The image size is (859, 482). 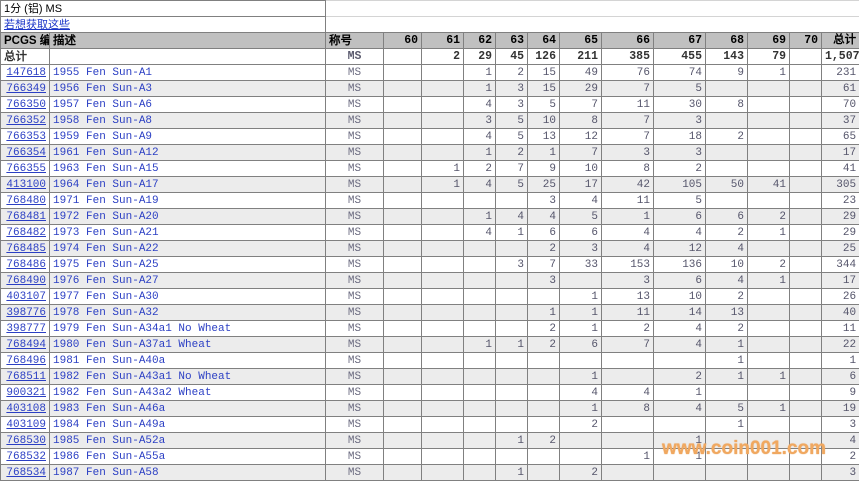 What do you see at coordinates (25, 136) in the screenshot?
I see `cell-pcgs-number: 766353` at bounding box center [25, 136].